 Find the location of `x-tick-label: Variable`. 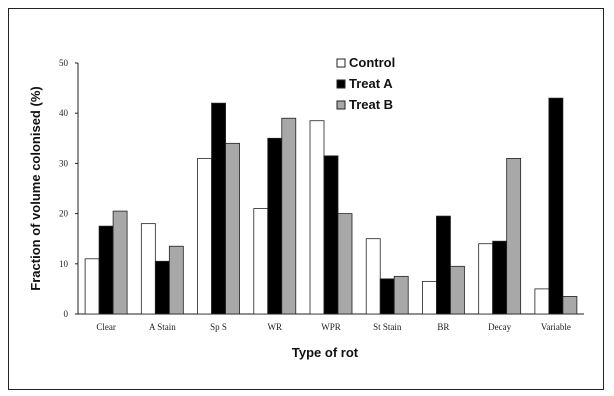

x-tick-label: Variable is located at coordinates (556, 327).